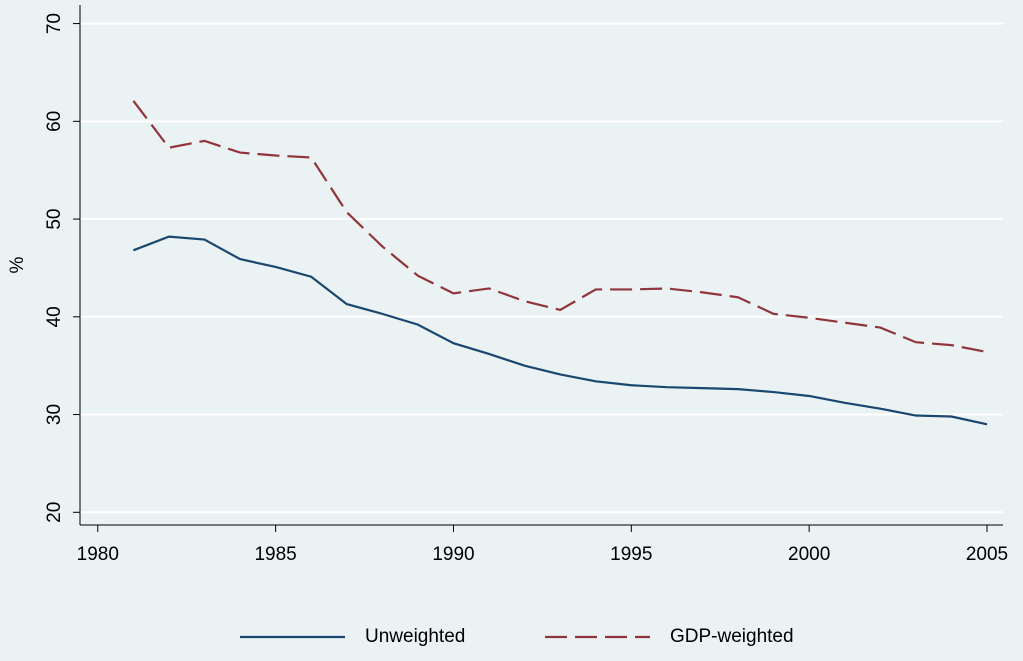 The height and width of the screenshot is (661, 1023). What do you see at coordinates (54, 414) in the screenshot?
I see `y-tick-label: 30` at bounding box center [54, 414].